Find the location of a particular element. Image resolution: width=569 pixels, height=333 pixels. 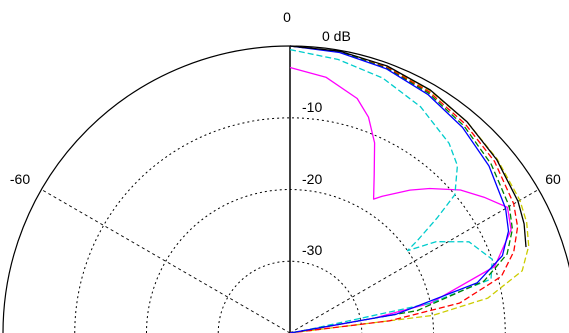

radial-label: -10 is located at coordinates (312, 107).